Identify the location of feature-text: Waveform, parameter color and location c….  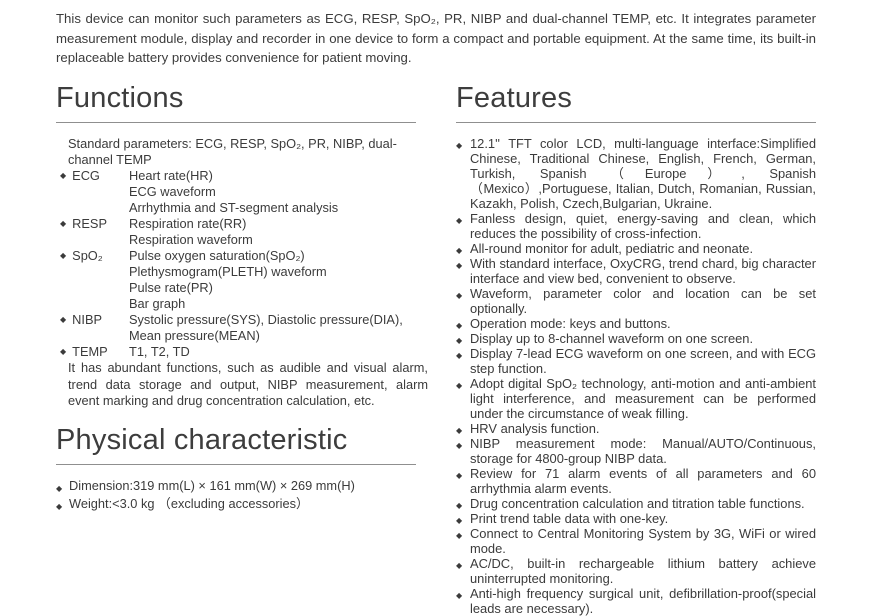
(643, 300).